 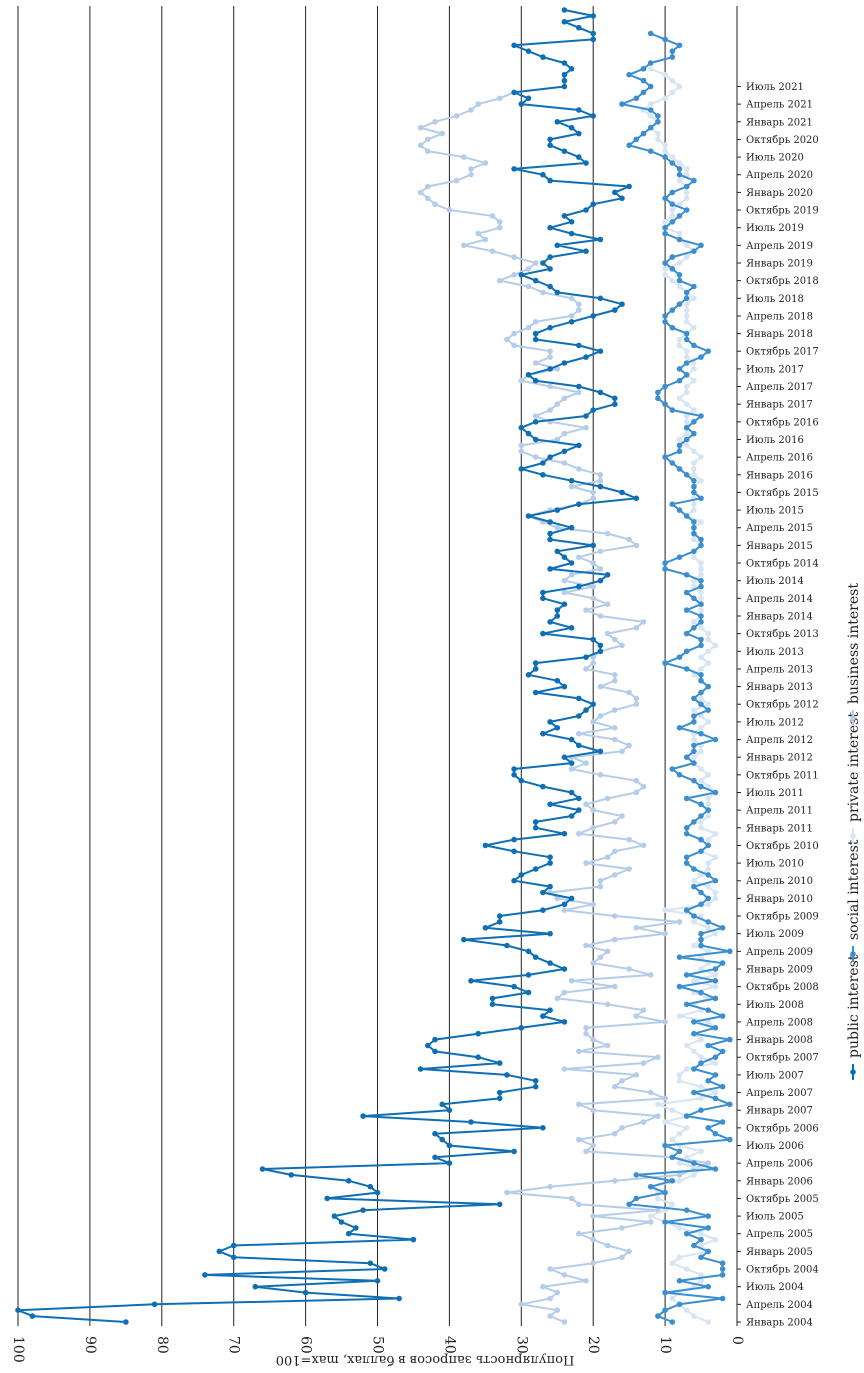 I want to click on date-tick-label: Январь 2004, so click(x=779, y=1323).